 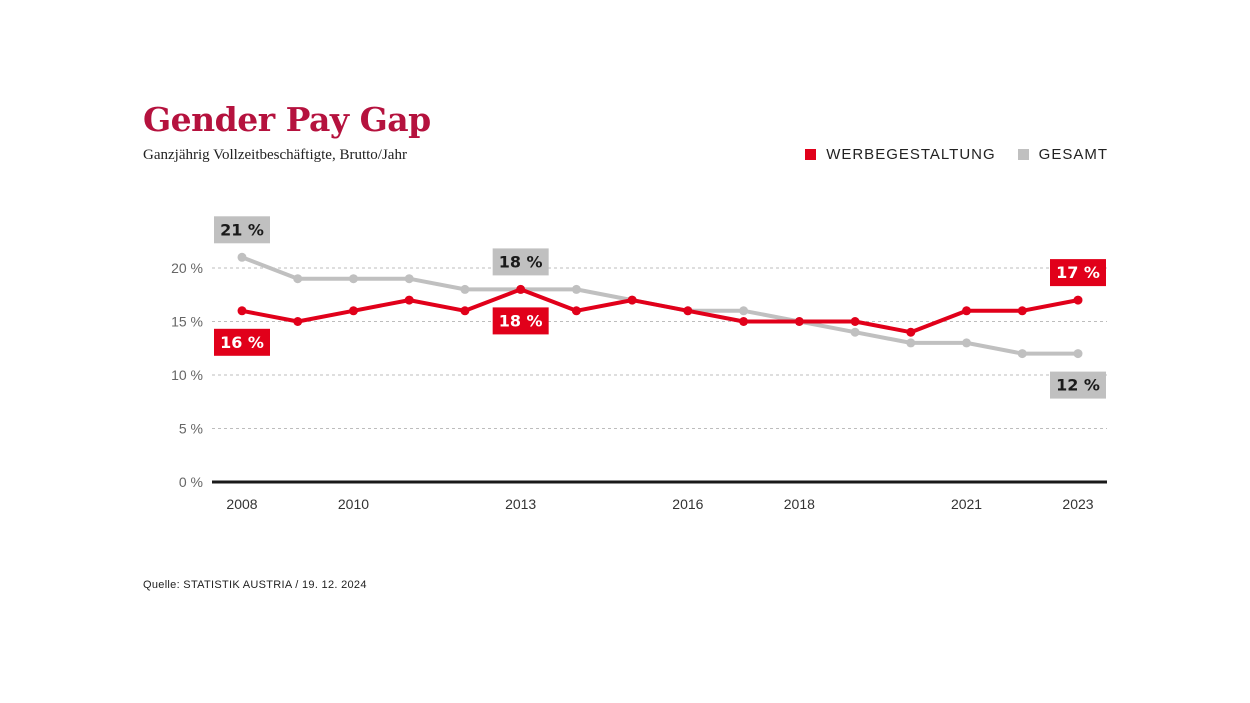 I want to click on point-gesamt-2008, so click(x=242, y=257).